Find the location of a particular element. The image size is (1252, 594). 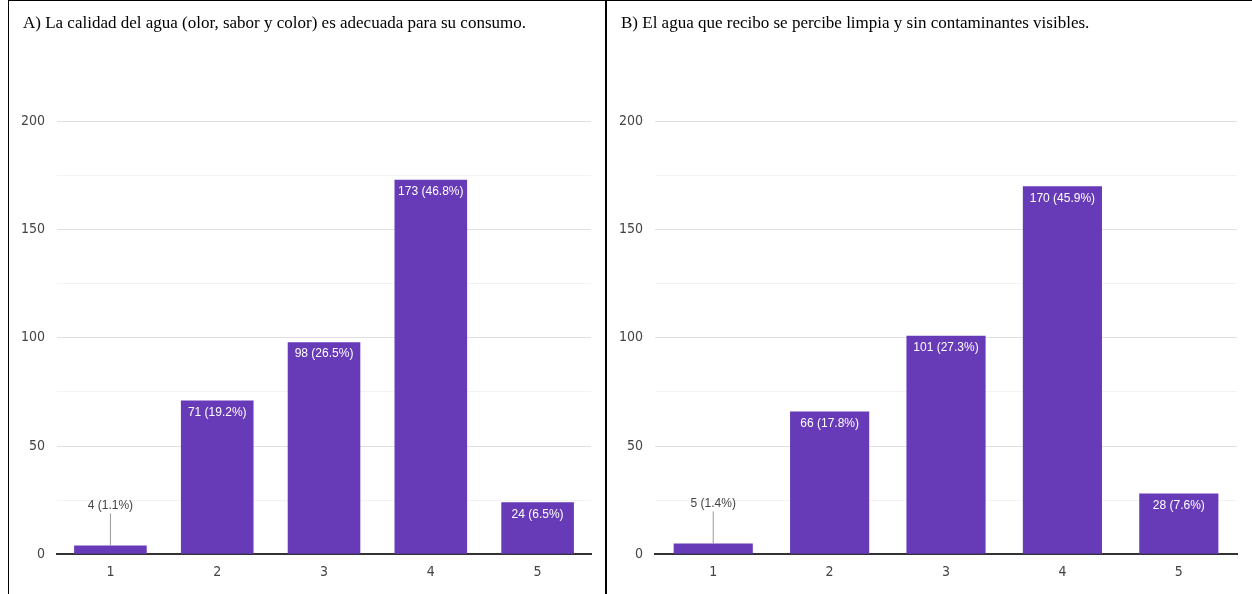

data-label: 4 (1.1%) is located at coordinates (110, 504).